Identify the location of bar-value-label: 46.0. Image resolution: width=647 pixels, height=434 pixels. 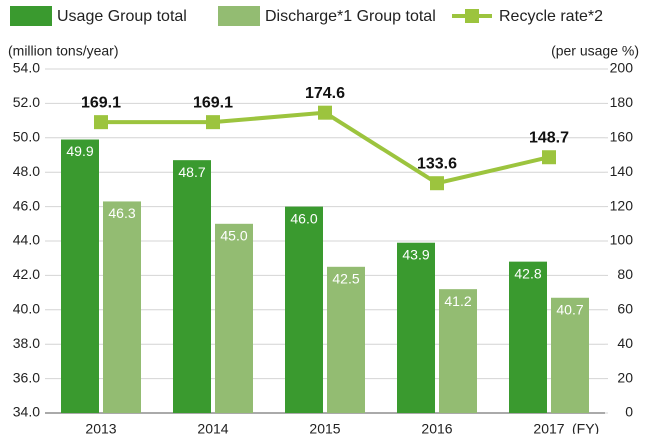
(303, 218).